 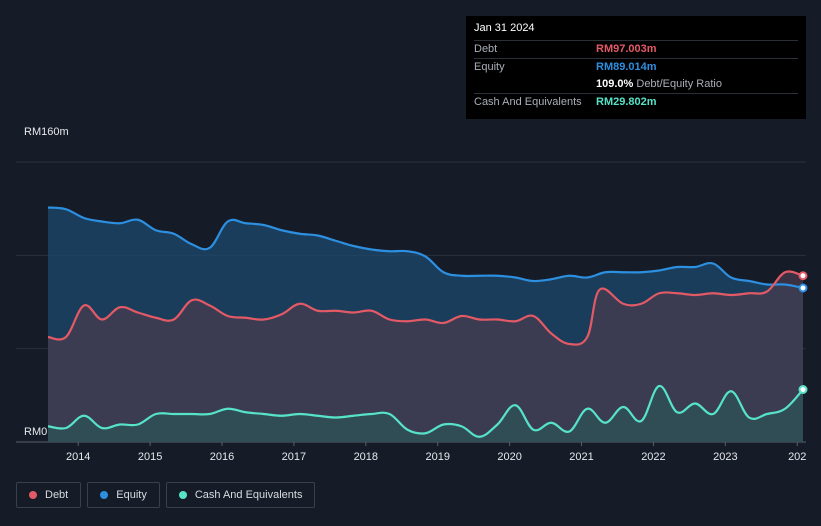 I want to click on tooltip-row-debt: Debt RM97.003m, so click(x=636, y=49).